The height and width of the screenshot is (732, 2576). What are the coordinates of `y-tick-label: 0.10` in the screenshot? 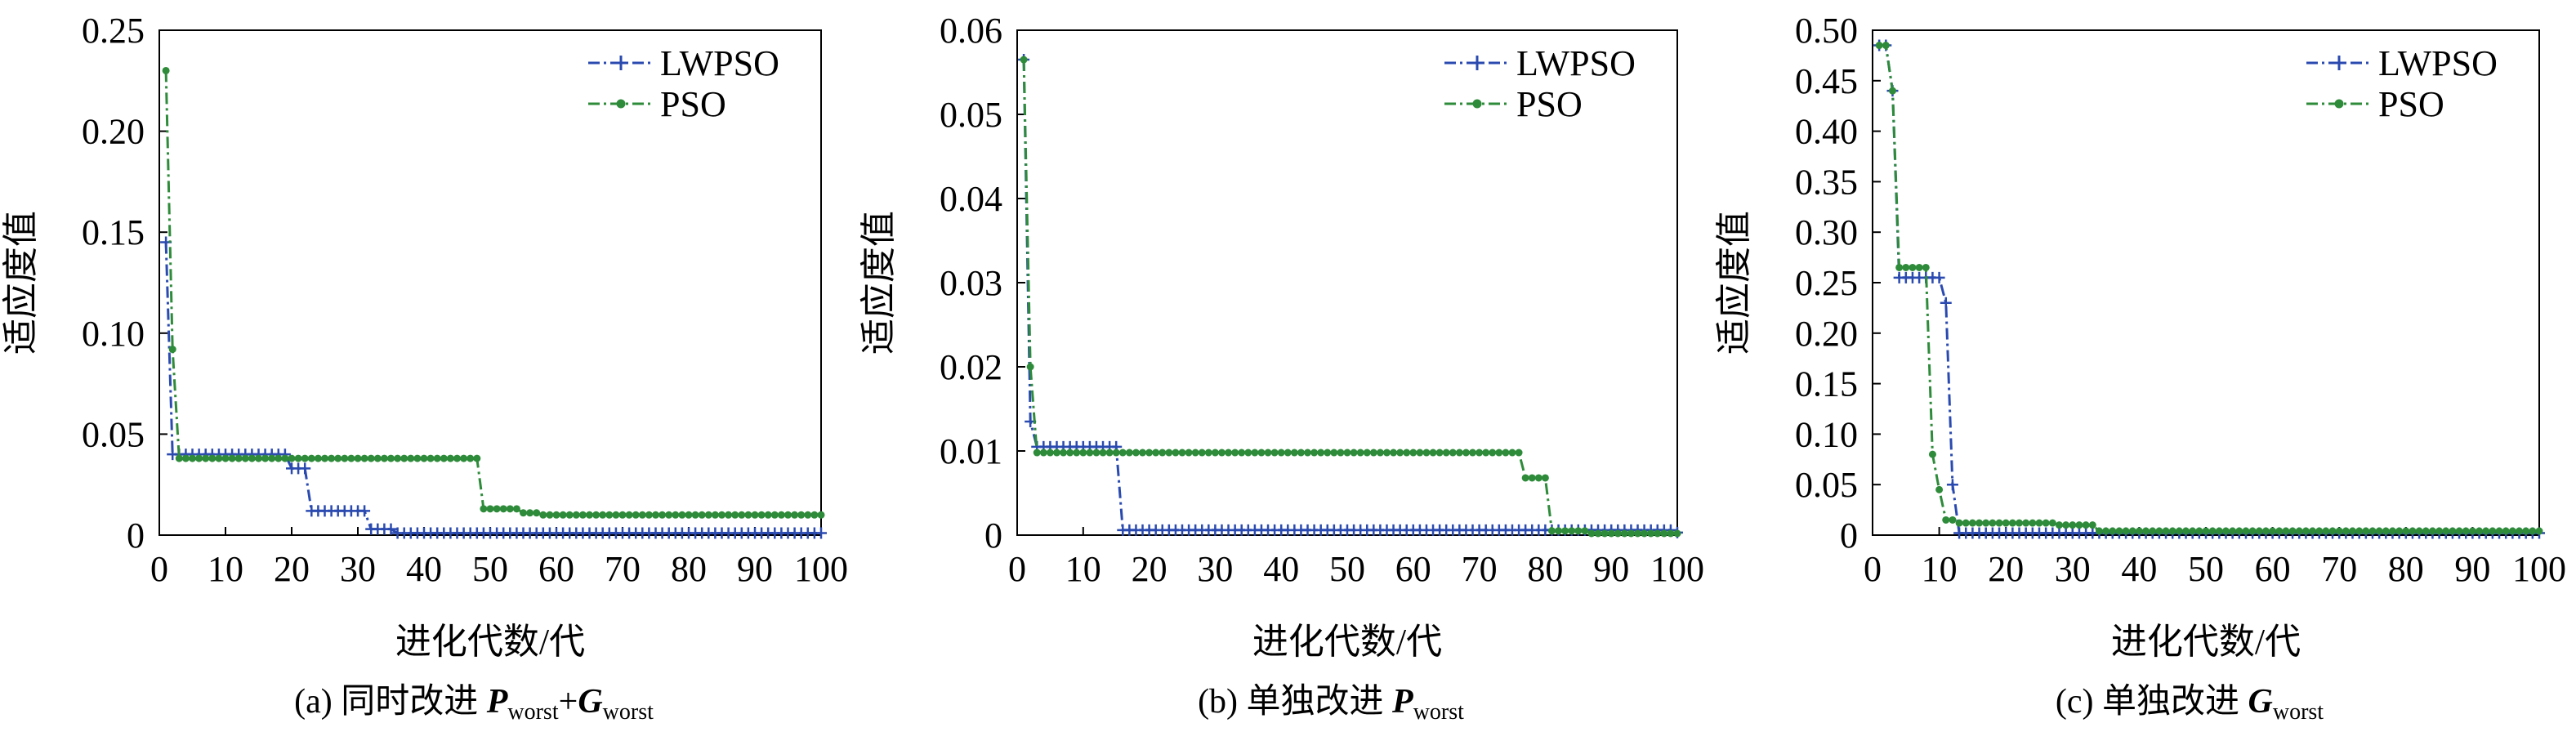 It's located at (1827, 434).